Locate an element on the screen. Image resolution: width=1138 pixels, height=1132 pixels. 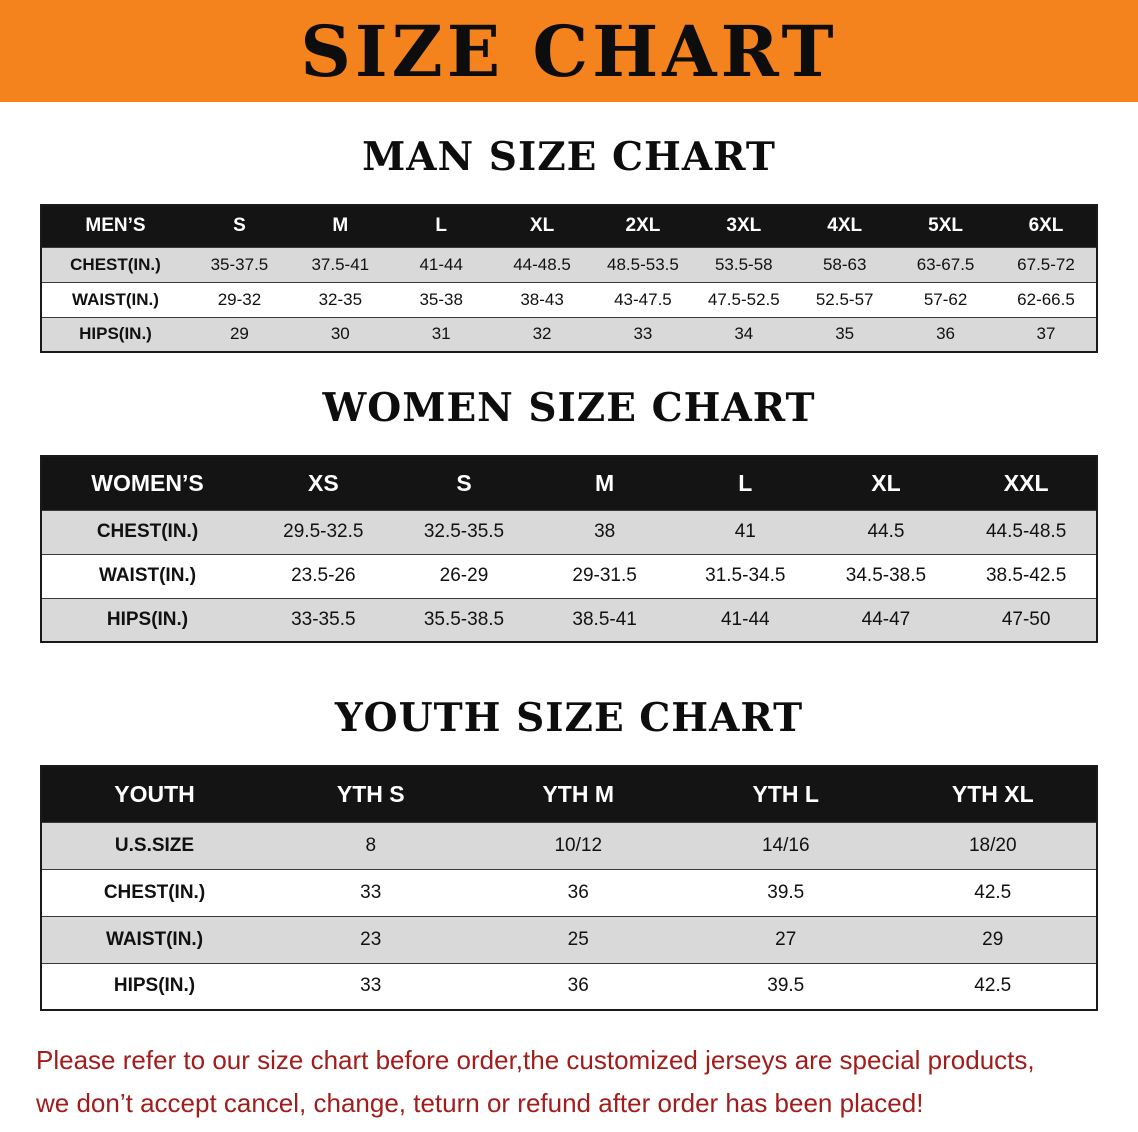
value-cell: 18/20 is located at coordinates (993, 845).